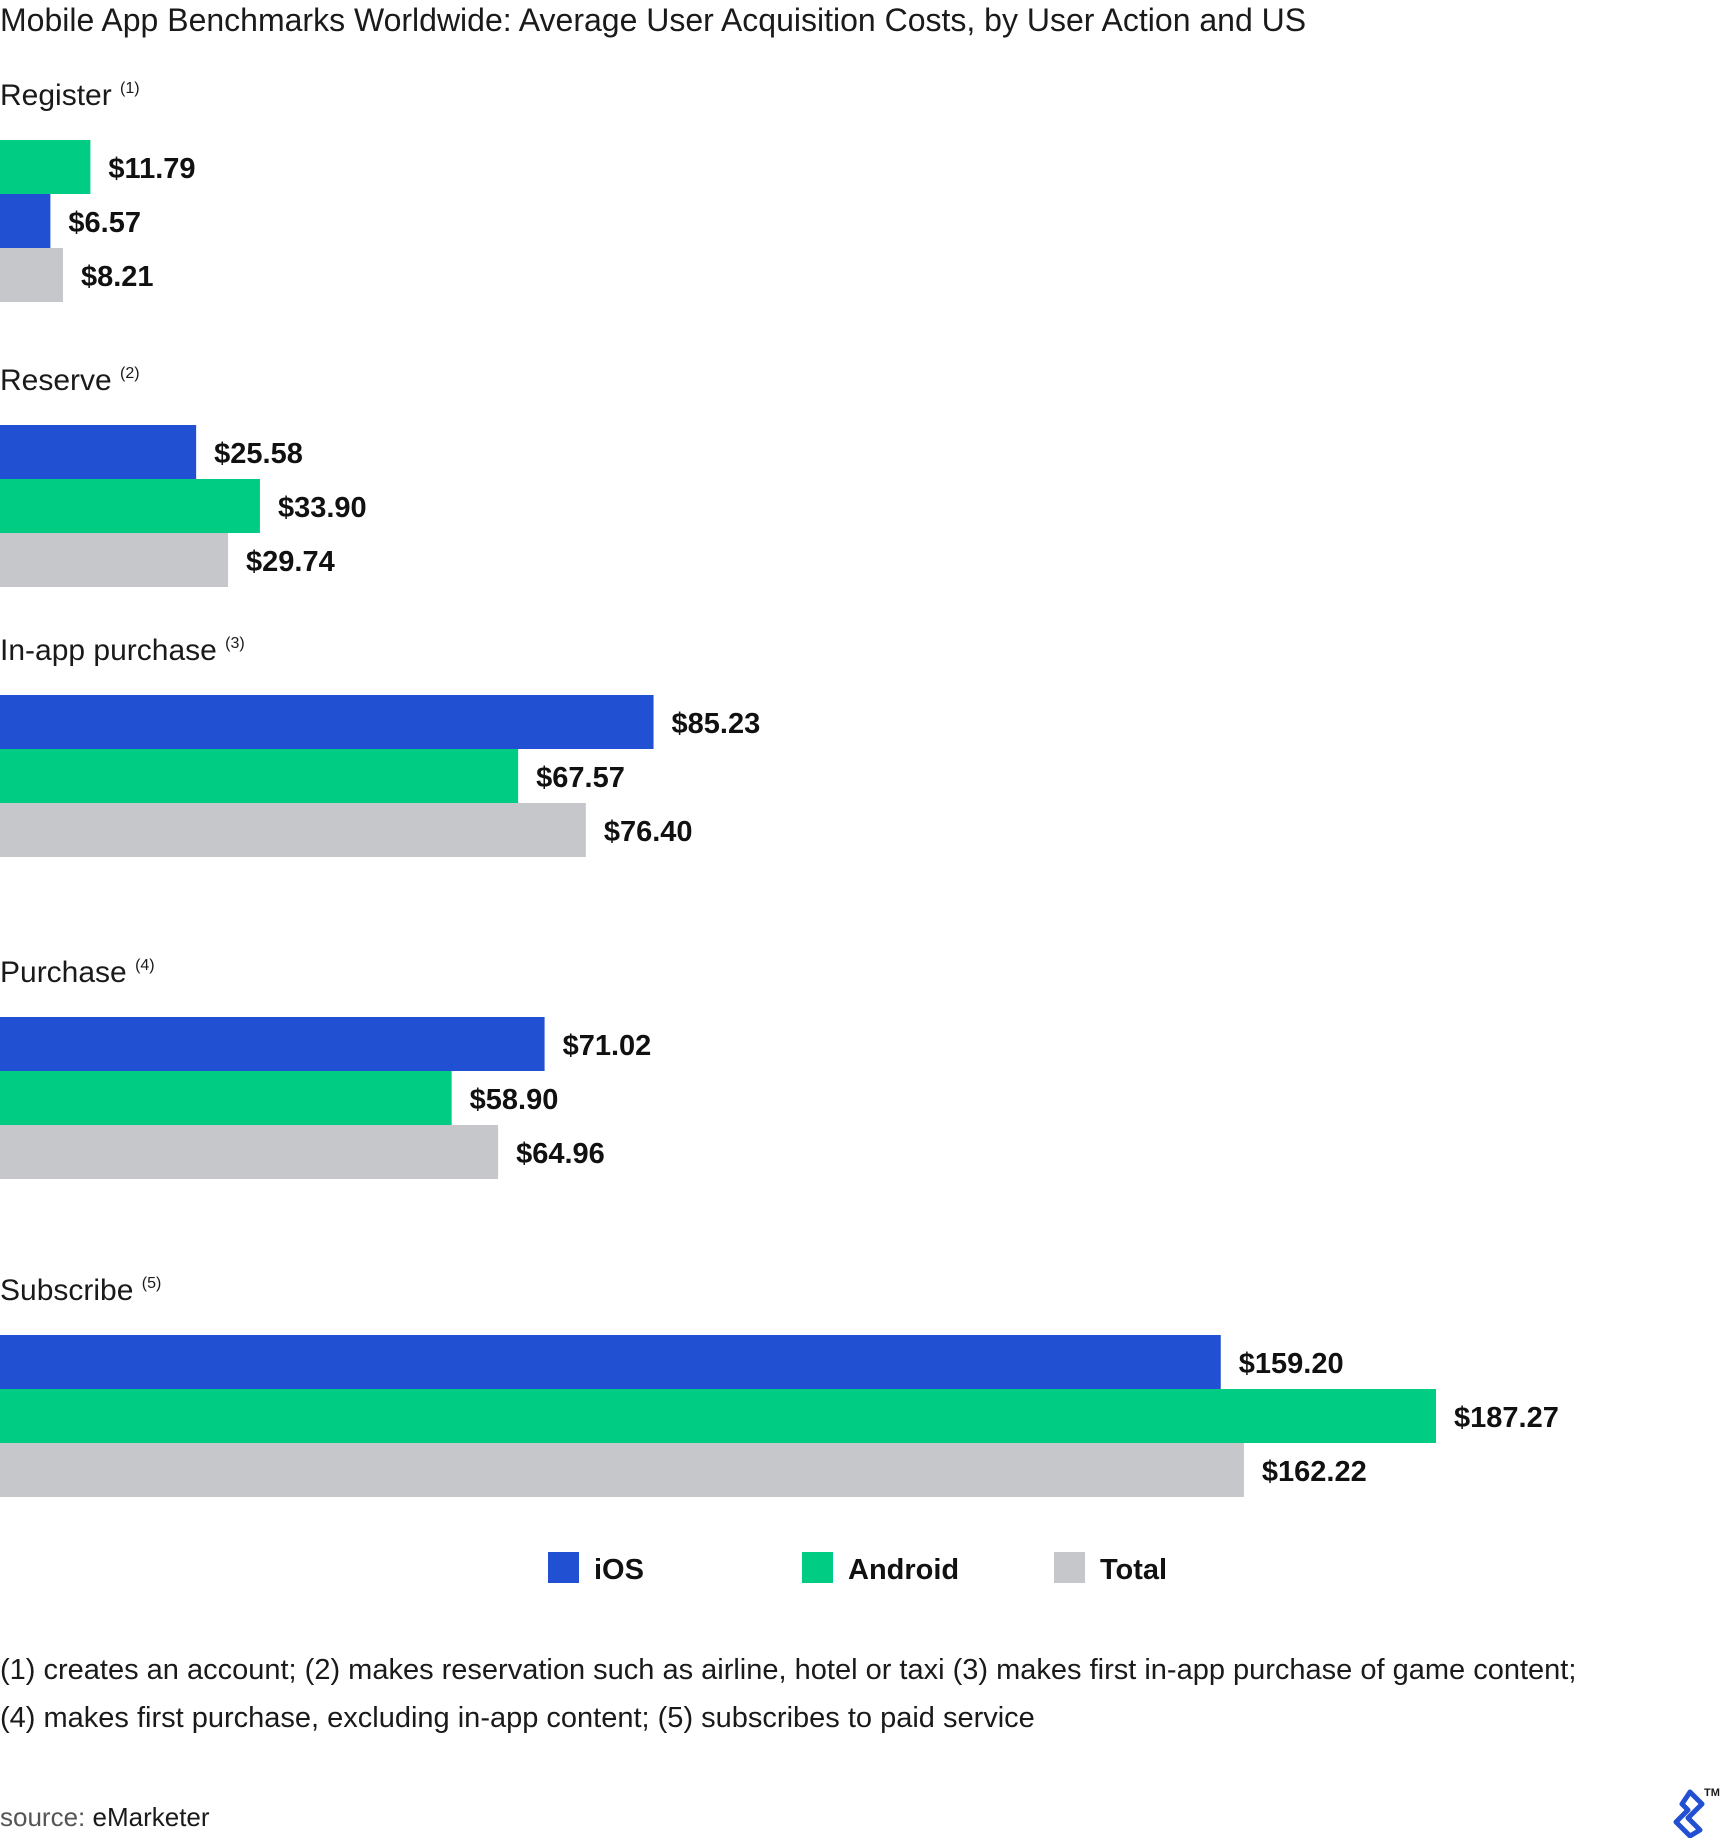  I want to click on value-label: $67.57, so click(580, 778).